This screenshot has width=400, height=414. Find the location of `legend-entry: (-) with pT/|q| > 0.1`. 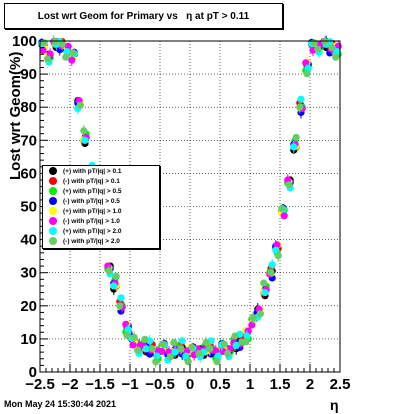

legend-entry: (-) with pT/|q| > 0.1 is located at coordinates (101, 181).